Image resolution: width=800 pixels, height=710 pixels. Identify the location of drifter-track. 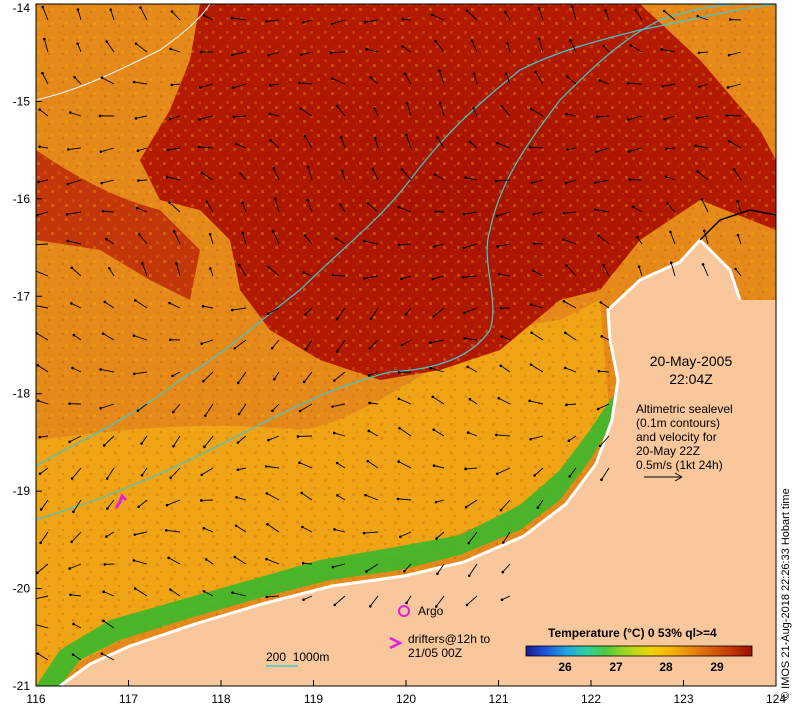
(121, 501).